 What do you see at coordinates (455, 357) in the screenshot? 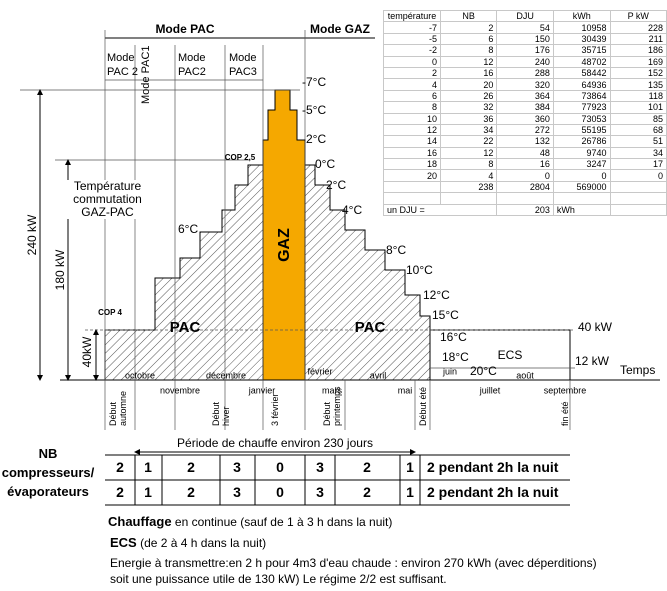
I see `temperature-label: 18°C` at bounding box center [455, 357].